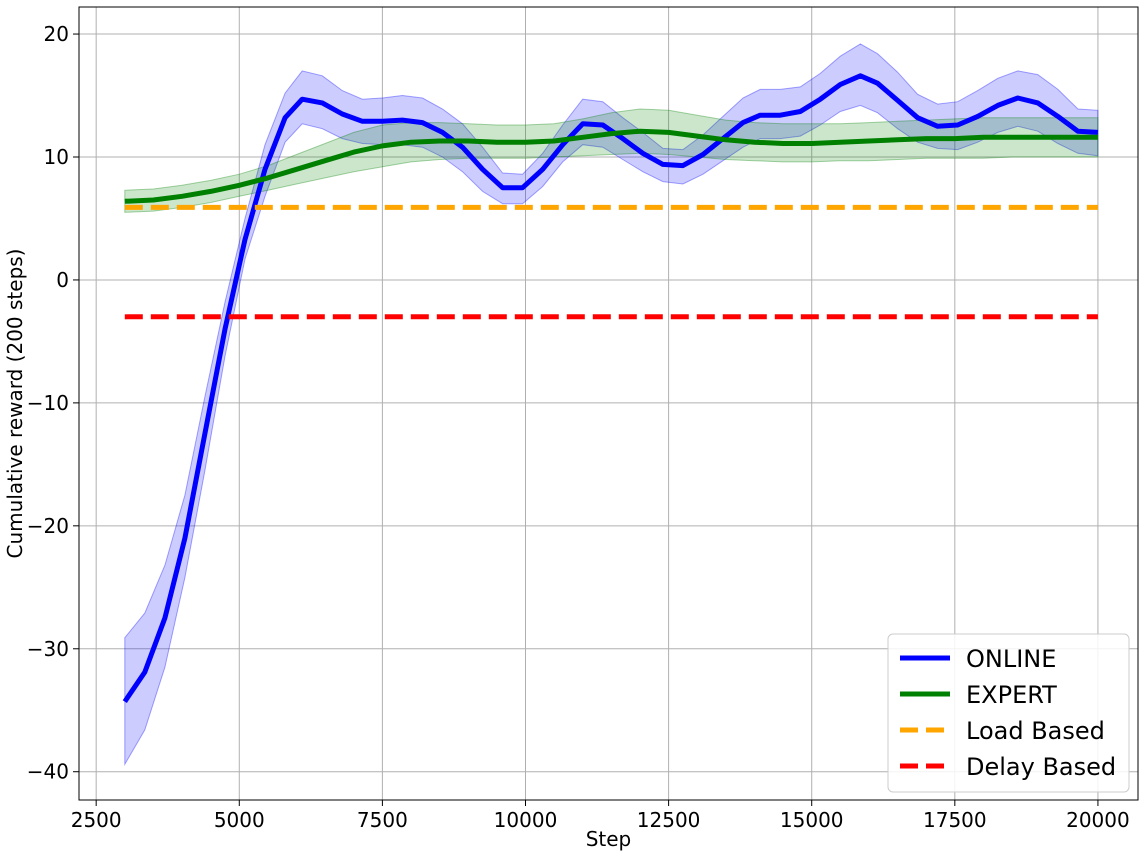  I want to click on legend: ONLINE EXPERT Load Based Delay Based, so click(1008, 713).